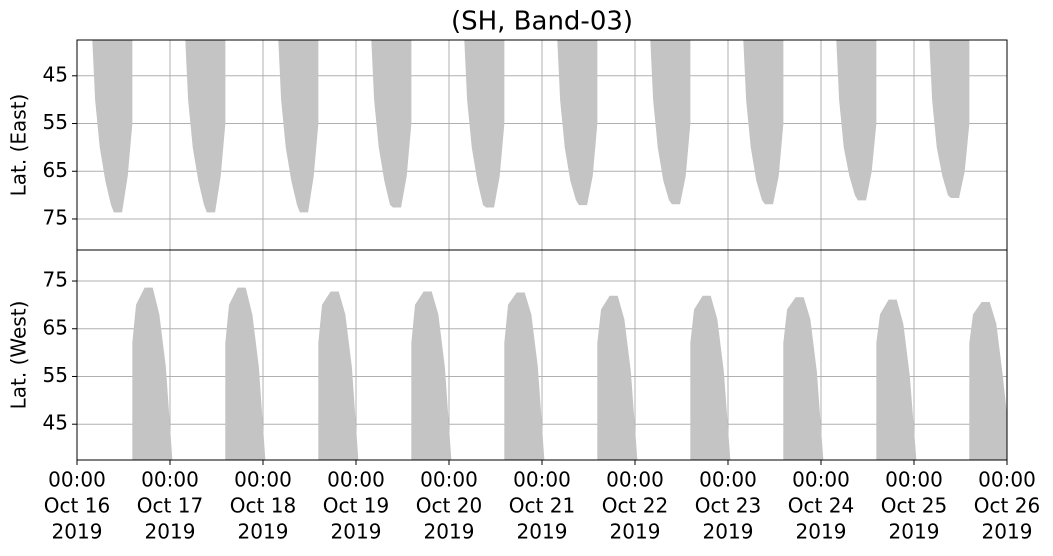 The height and width of the screenshot is (556, 1053). Describe the element at coordinates (19, 355) in the screenshot. I see `y-axis-label: Lat. (West)` at that location.